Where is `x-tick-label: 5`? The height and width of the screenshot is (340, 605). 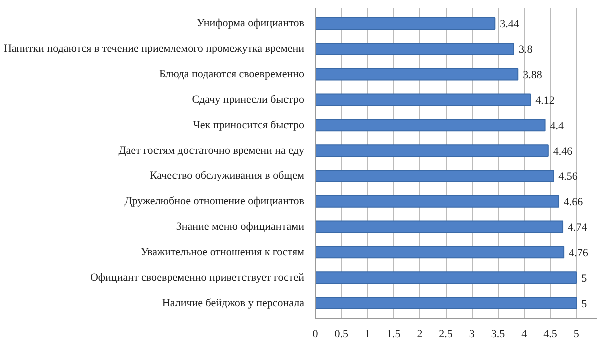
x-tick-label: 5 is located at coordinates (577, 334).